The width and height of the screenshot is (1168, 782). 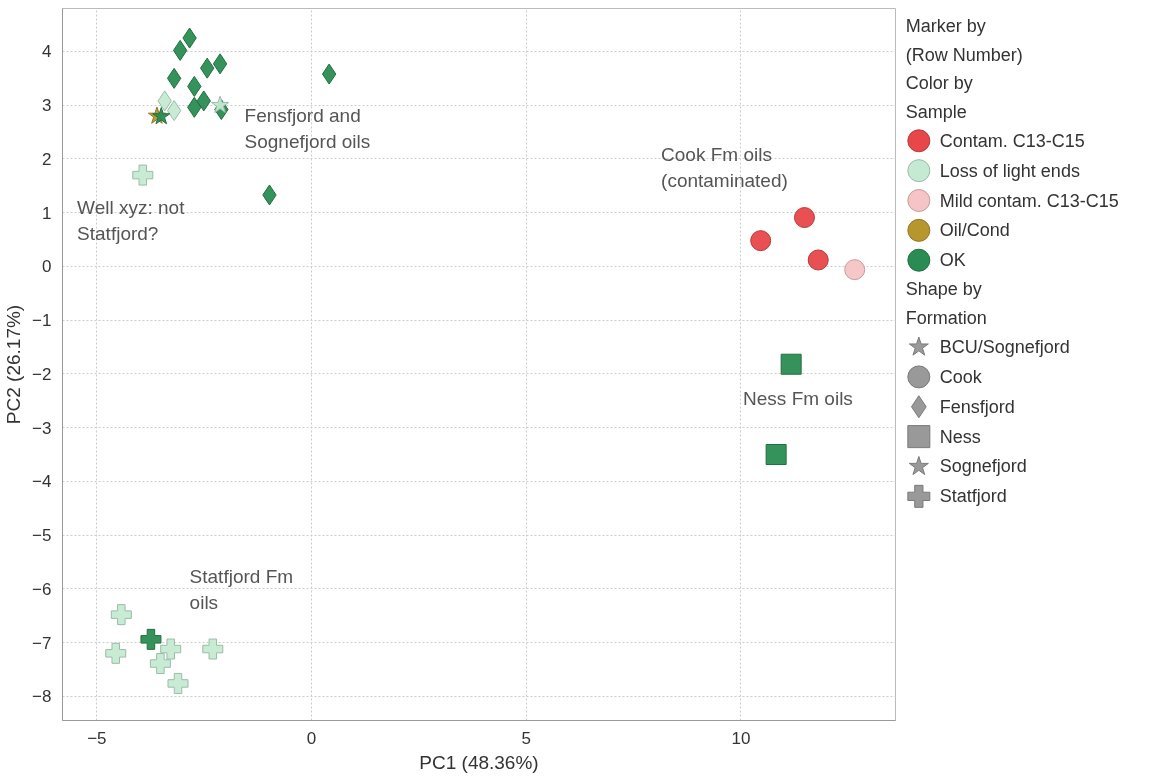 I want to click on annotation: Well xyz: not Statfjord?, so click(x=131, y=220).